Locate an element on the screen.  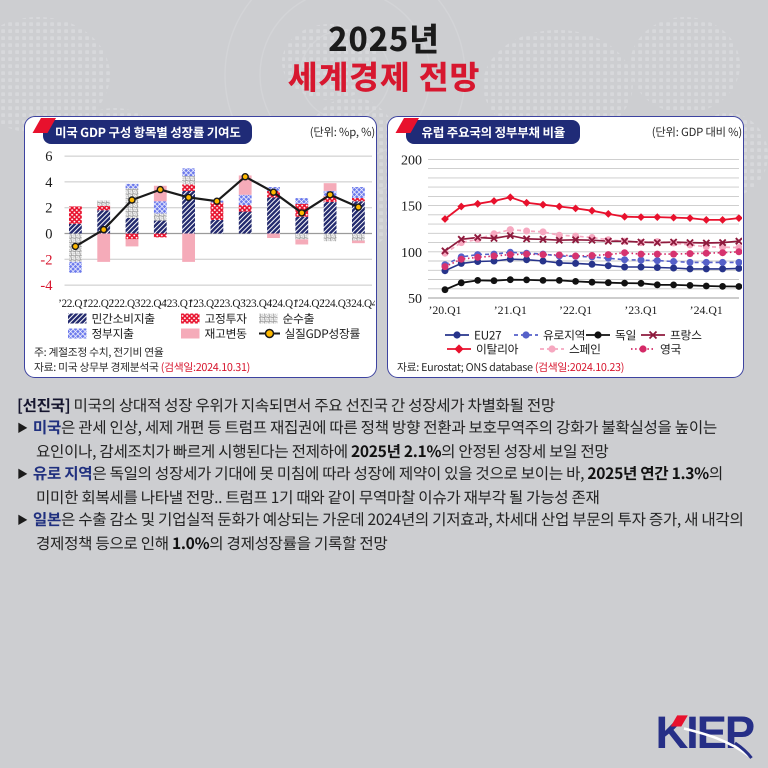
svg-text: ’21.Q1 is located at coordinates (510, 310).